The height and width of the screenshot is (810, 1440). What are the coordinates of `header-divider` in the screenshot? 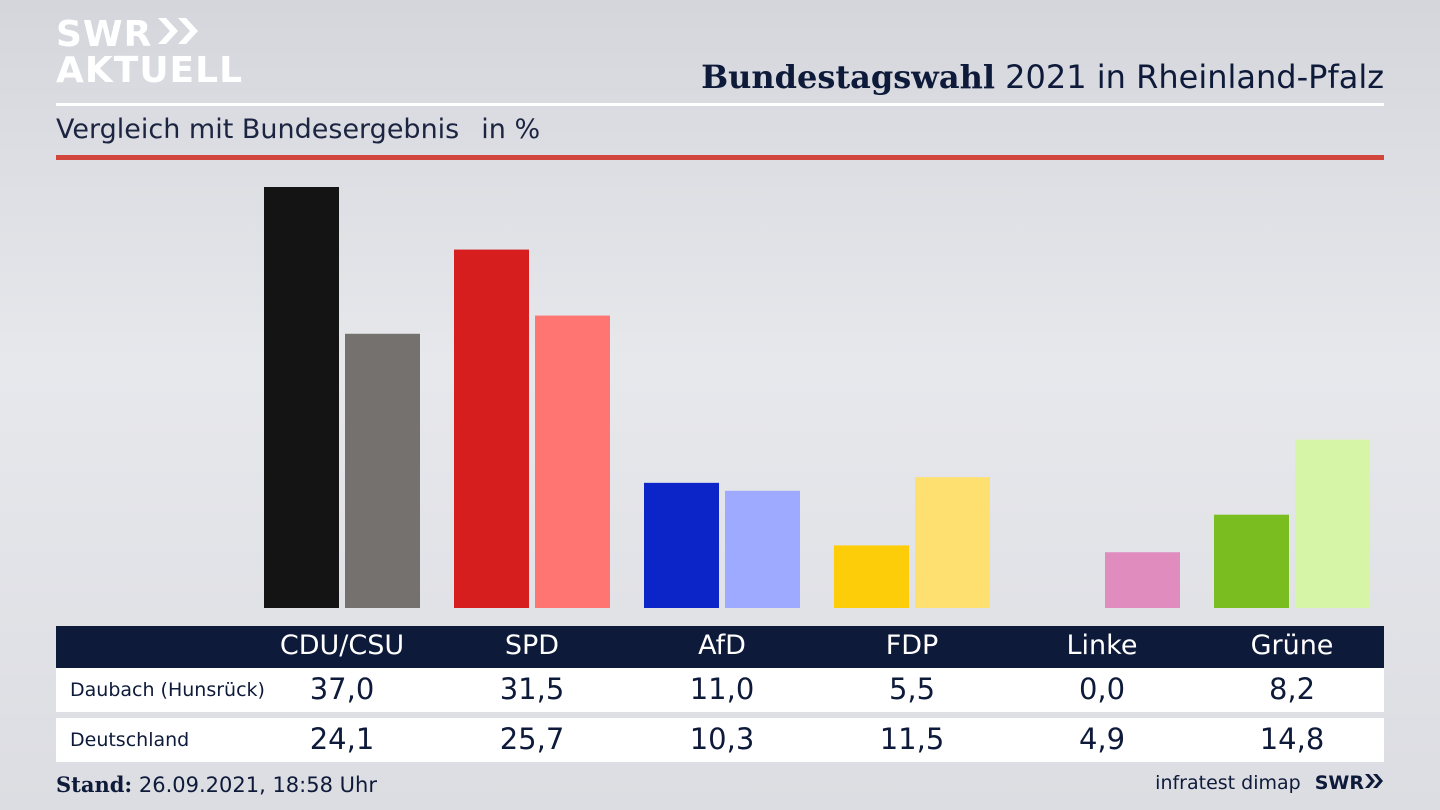 It's located at (720, 104).